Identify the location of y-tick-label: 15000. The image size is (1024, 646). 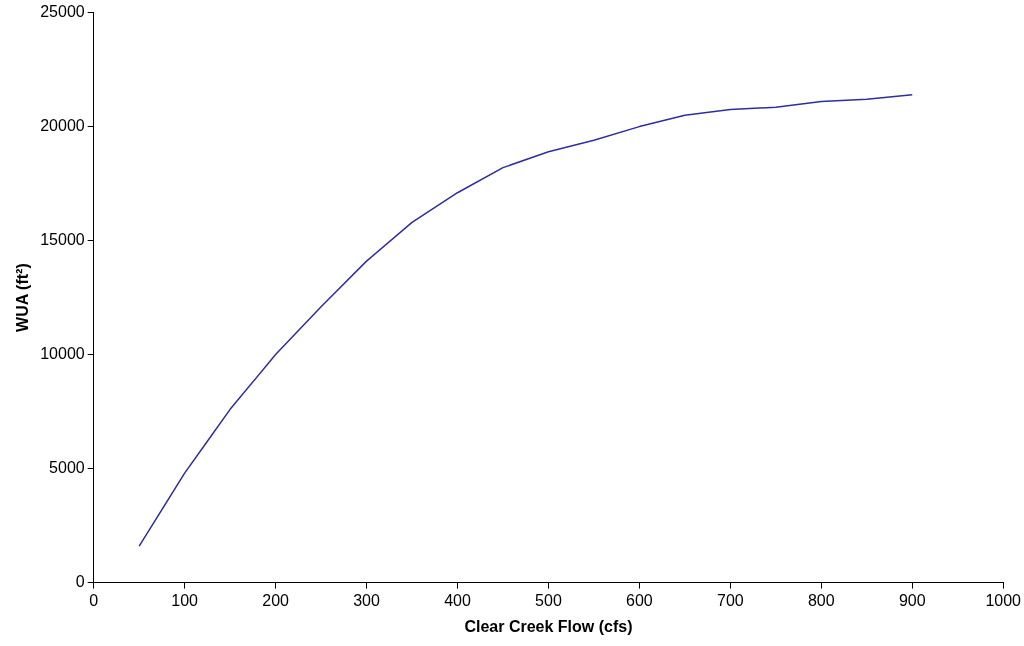
(62, 240).